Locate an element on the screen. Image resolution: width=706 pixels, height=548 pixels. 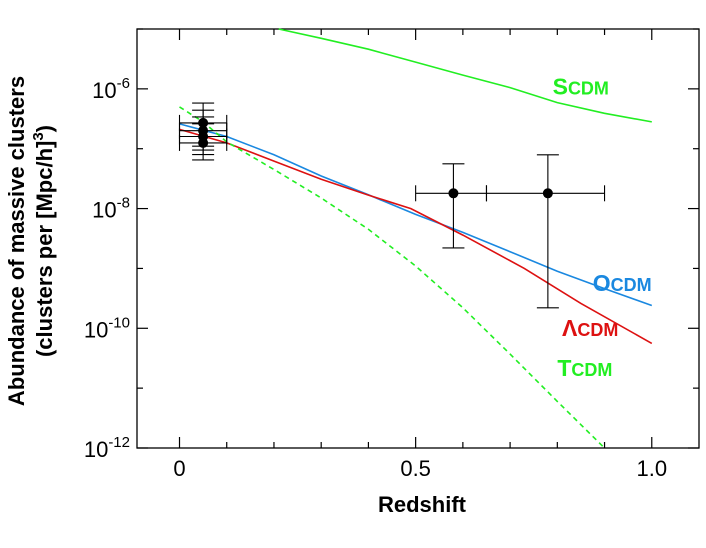
y-axis-title-line1: Abundance of massive clusters is located at coordinates (16, 241).